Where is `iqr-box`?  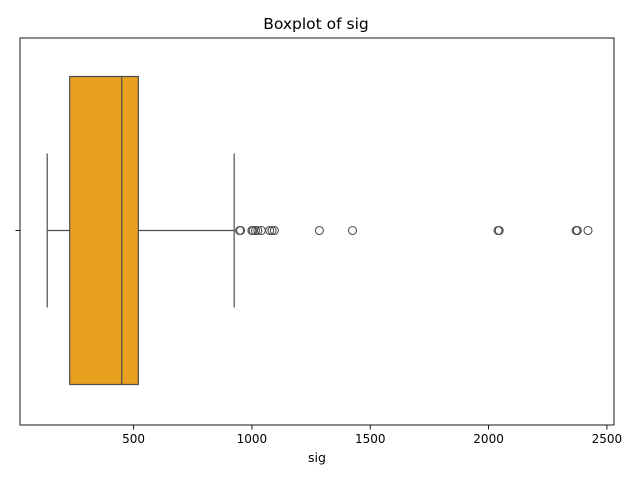 iqr-box is located at coordinates (104, 230).